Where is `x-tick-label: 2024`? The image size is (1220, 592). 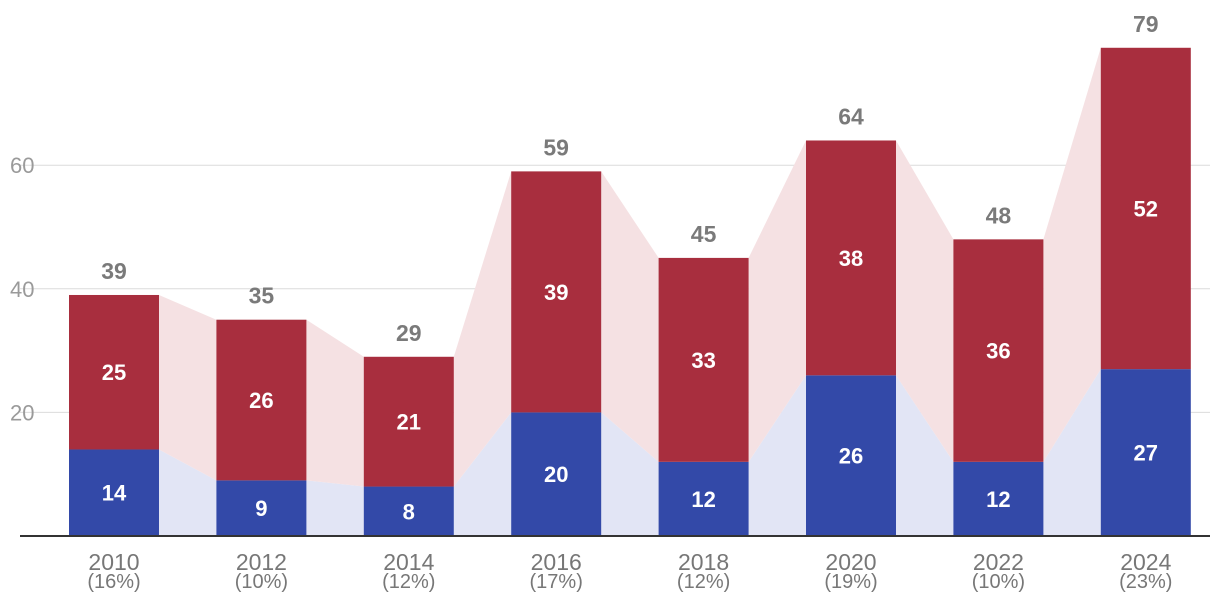 x-tick-label: 2024 is located at coordinates (1145, 562).